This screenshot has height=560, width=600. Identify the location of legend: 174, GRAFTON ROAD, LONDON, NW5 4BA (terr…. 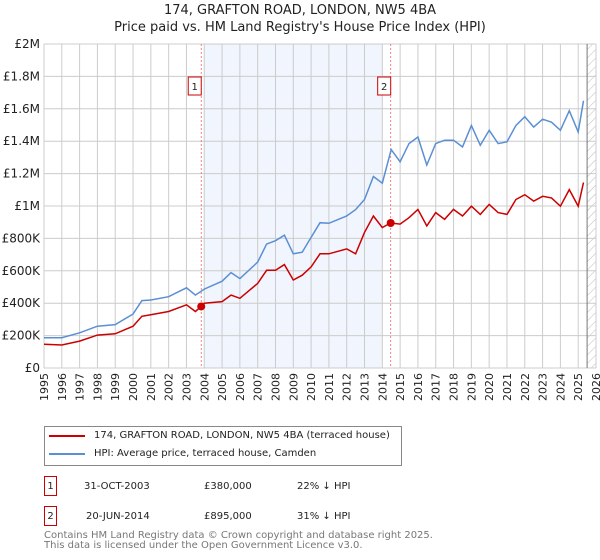
(223, 446).